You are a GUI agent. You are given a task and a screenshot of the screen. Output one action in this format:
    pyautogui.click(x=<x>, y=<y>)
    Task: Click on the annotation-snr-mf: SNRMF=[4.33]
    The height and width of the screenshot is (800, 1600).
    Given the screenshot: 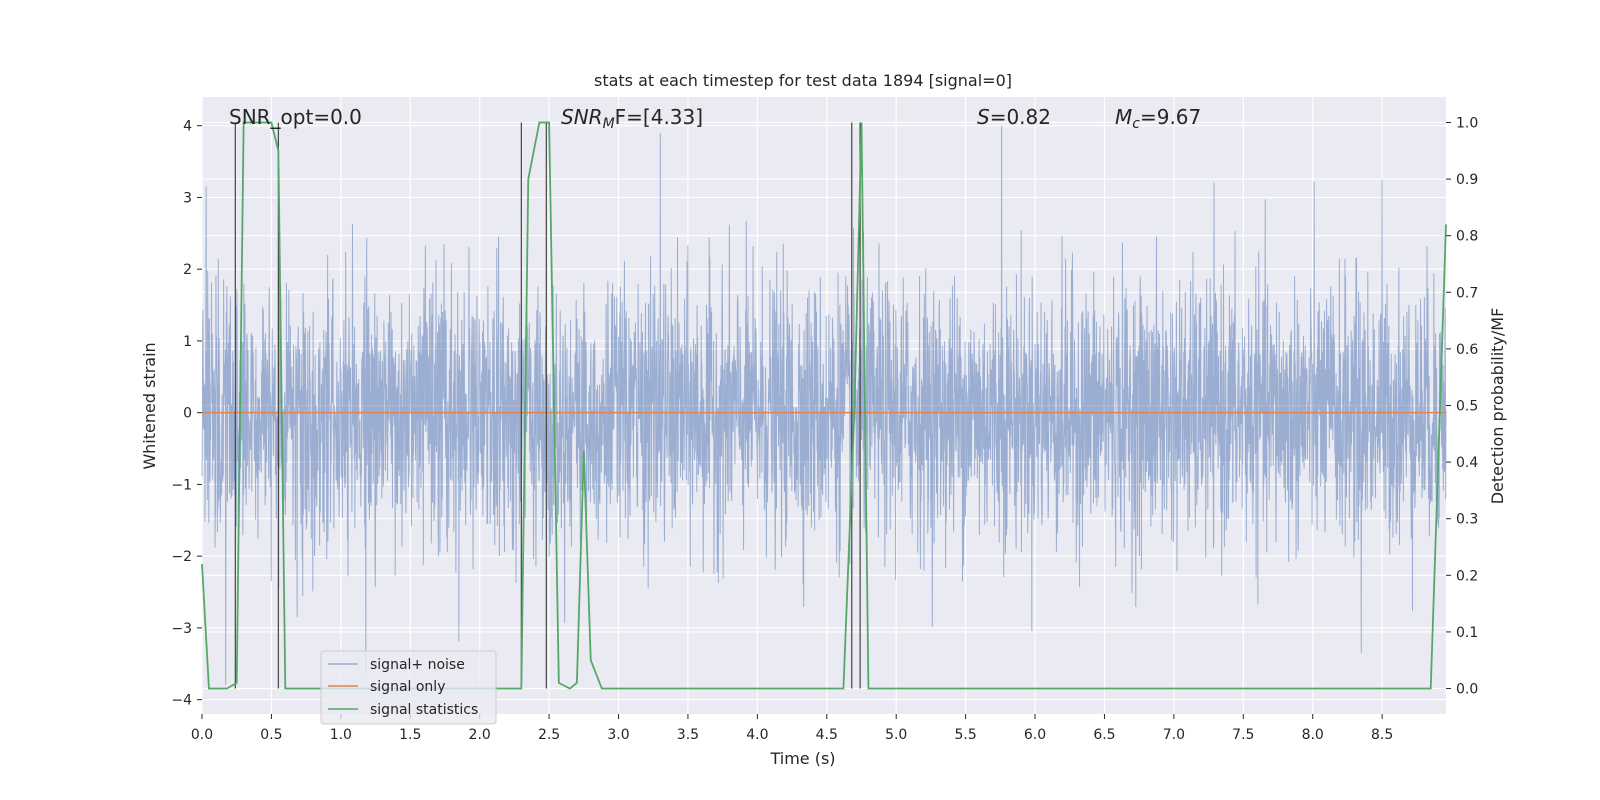 What is the action you would take?
    pyautogui.click(x=632, y=118)
    